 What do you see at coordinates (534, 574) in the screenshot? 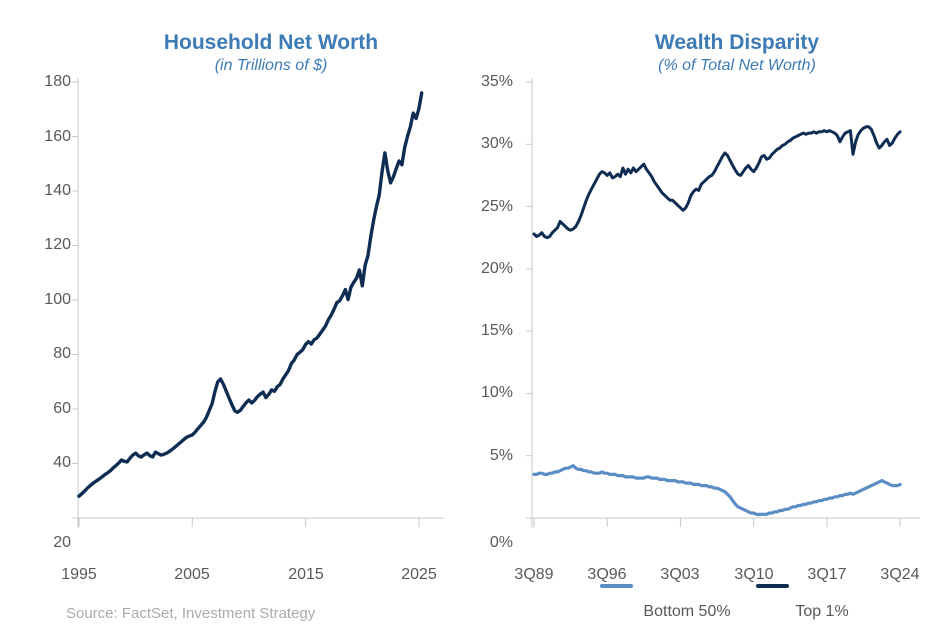
I see `right-x-tick-label: 3Q89` at bounding box center [534, 574].